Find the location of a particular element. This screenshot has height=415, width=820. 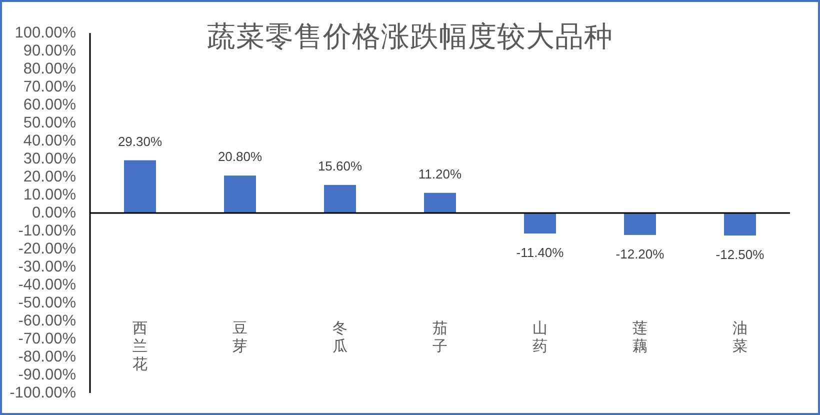

data-label: -11.40% is located at coordinates (540, 252).